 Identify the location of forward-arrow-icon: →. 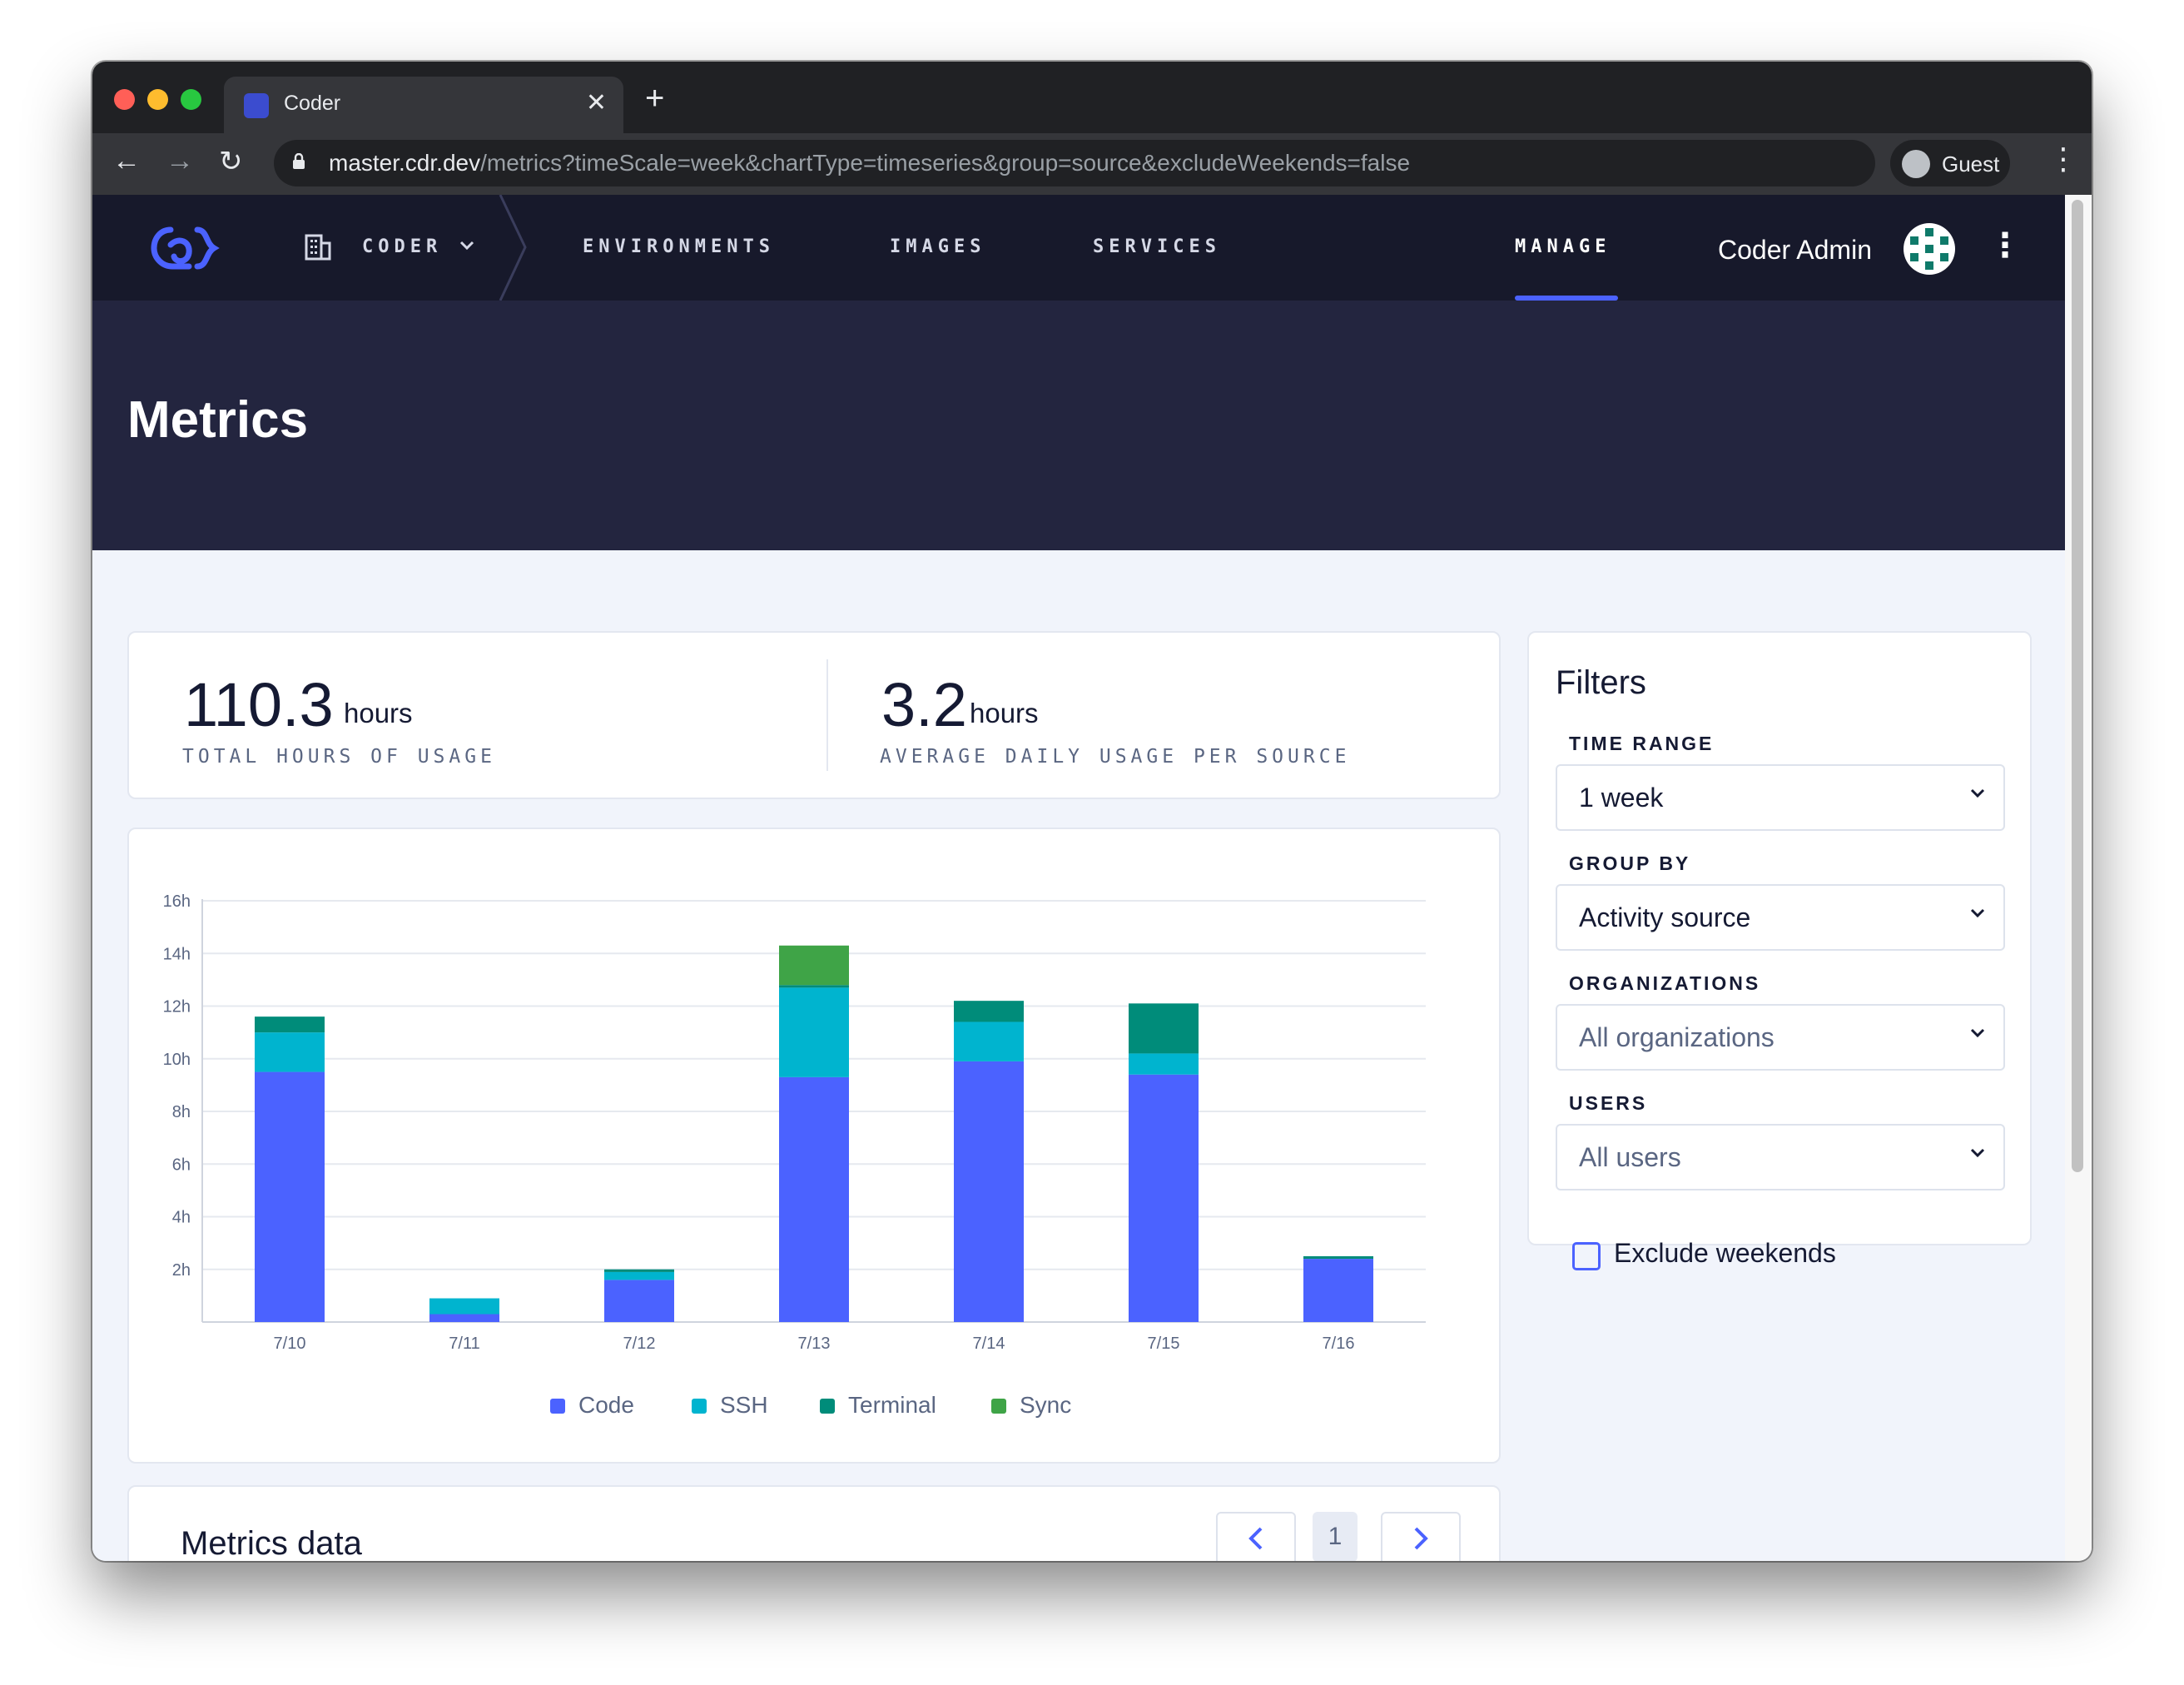
(180, 160).